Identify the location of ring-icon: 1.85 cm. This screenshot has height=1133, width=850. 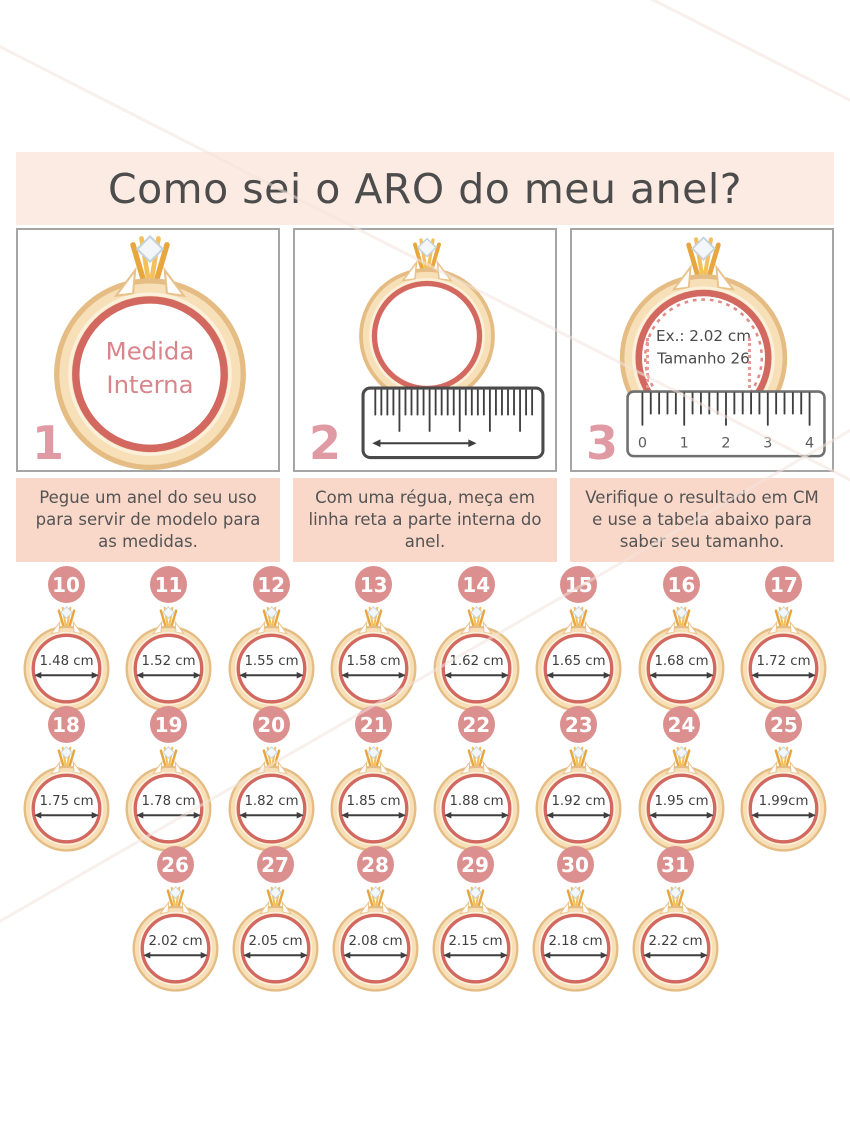
(374, 799).